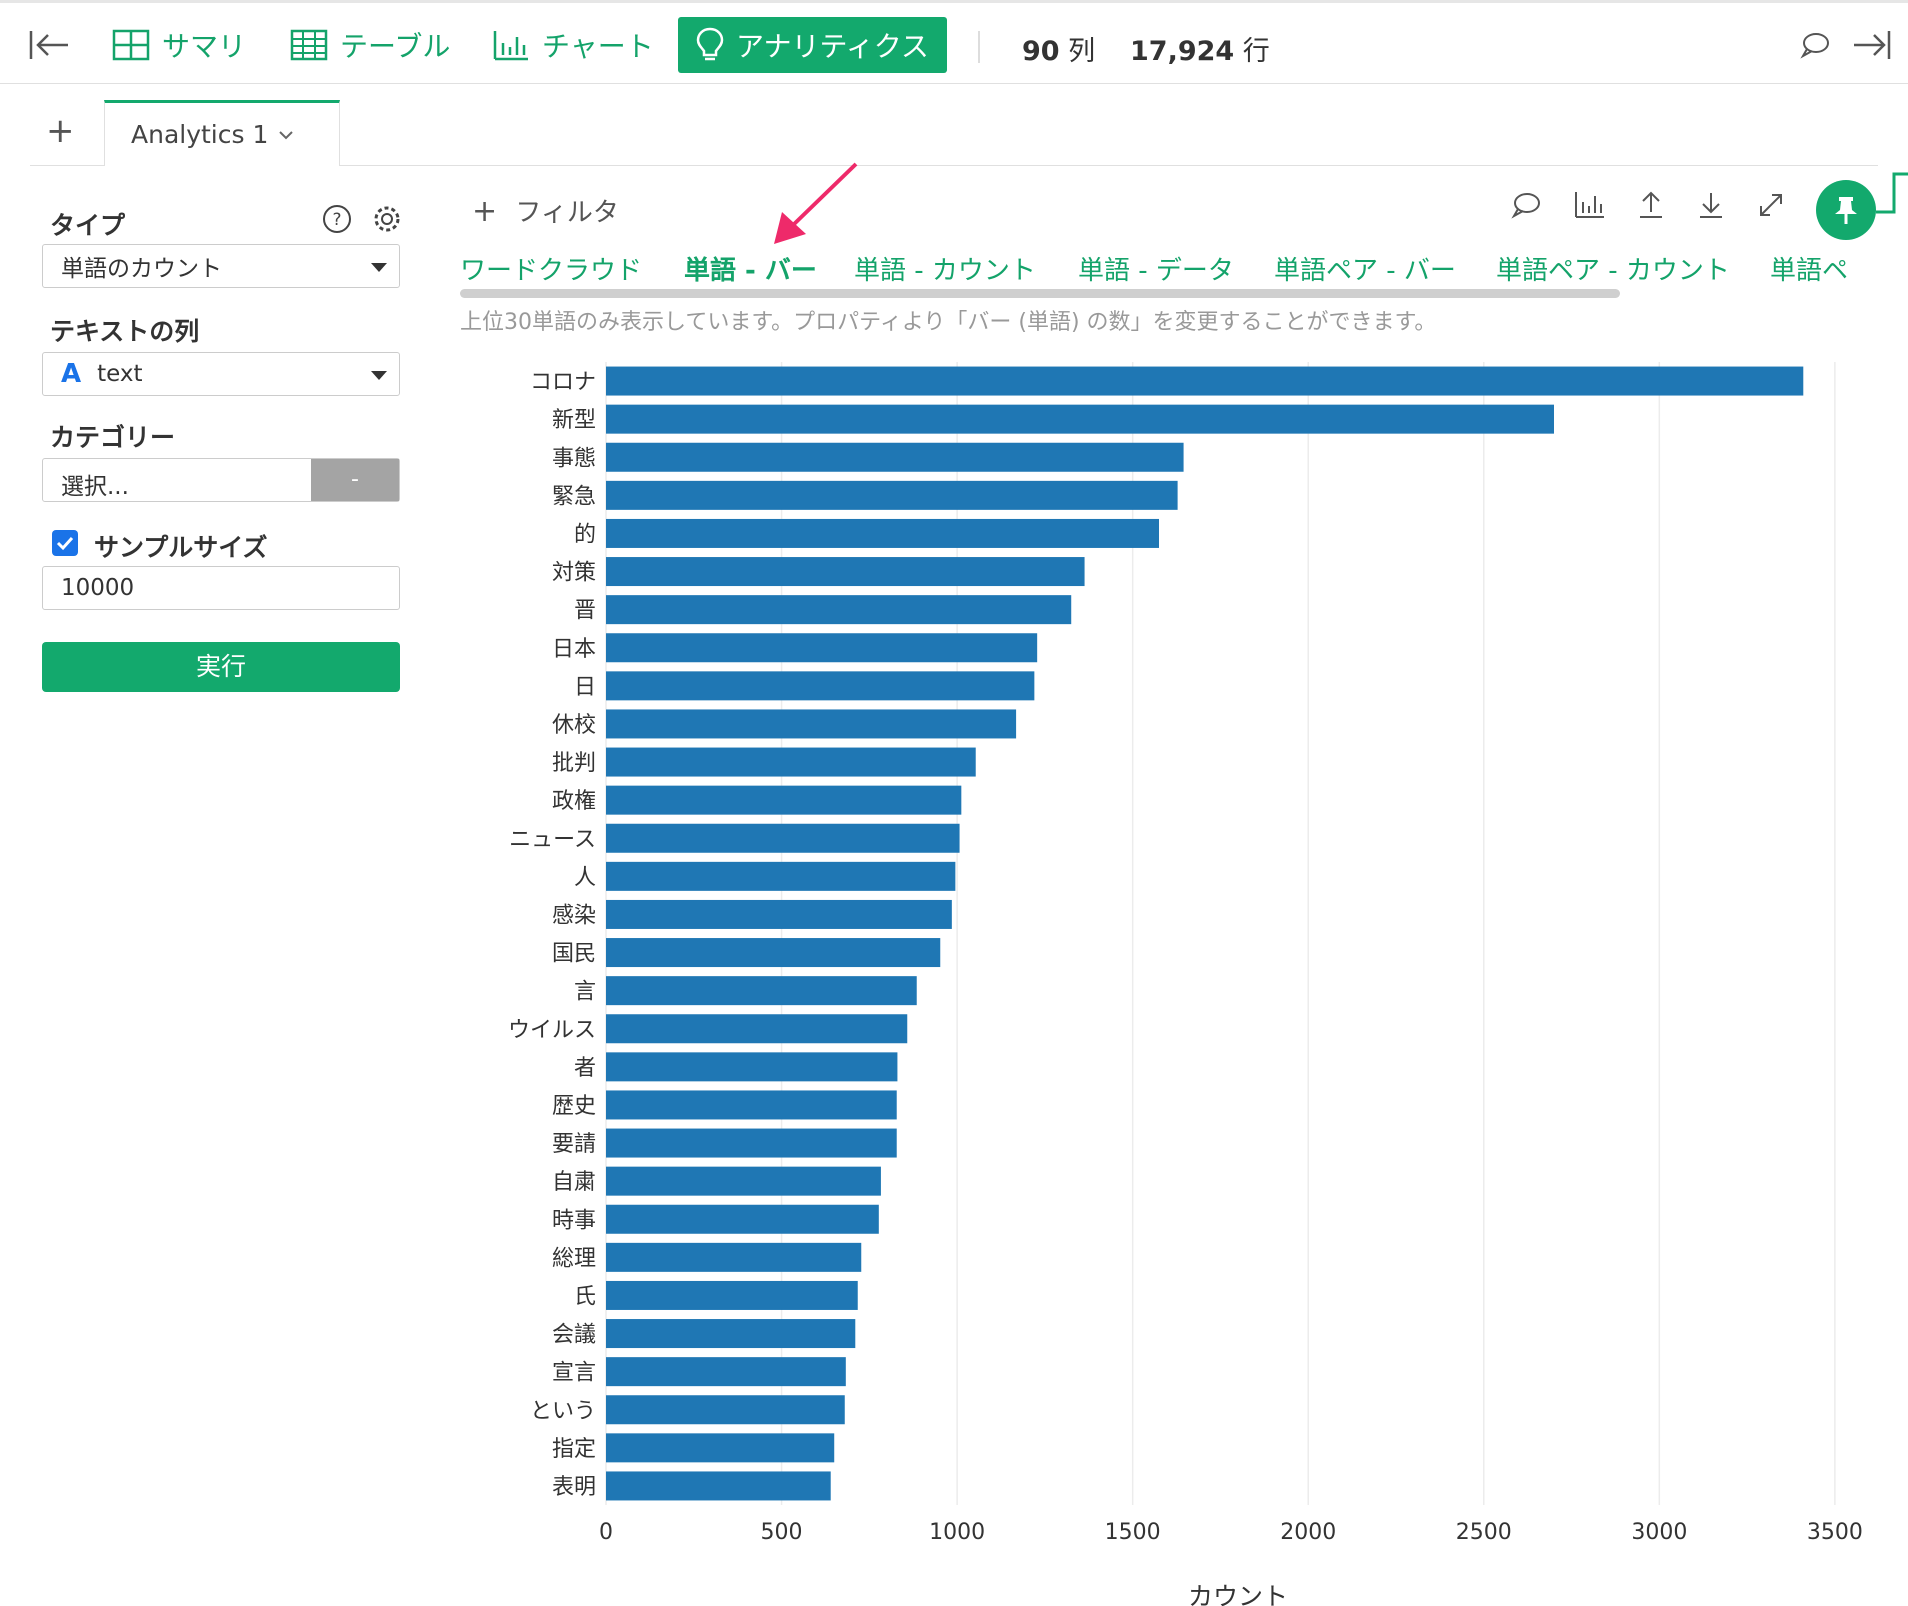 This screenshot has width=1908, height=1606. I want to click on category-tick-label: 氏, so click(585, 1296).